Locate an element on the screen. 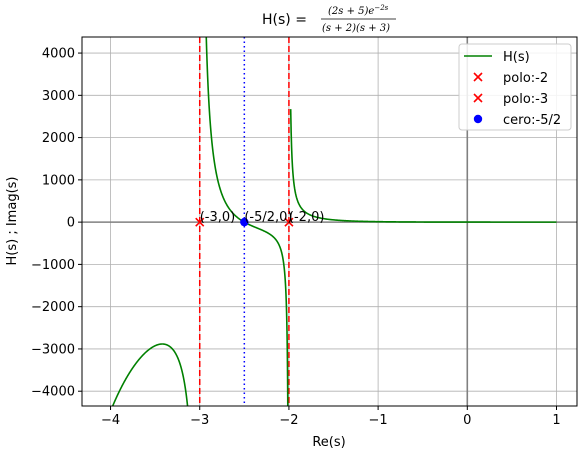 This screenshot has height=450, width=585. y-tick-label-5: 1000 is located at coordinates (58, 180).